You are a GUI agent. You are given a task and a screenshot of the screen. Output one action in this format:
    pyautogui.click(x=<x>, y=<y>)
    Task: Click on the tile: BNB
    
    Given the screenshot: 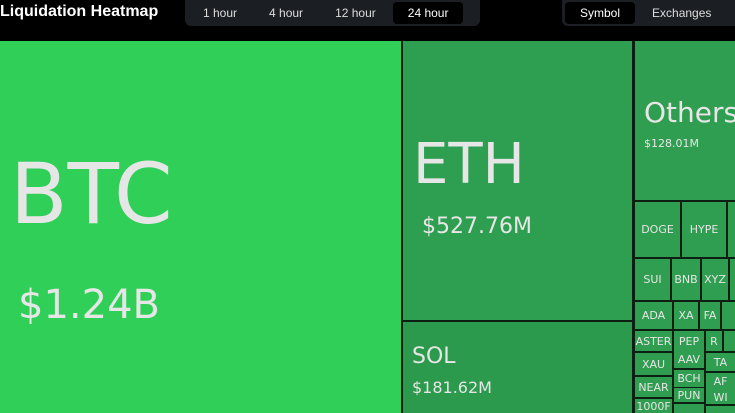 What is the action you would take?
    pyautogui.click(x=686, y=279)
    